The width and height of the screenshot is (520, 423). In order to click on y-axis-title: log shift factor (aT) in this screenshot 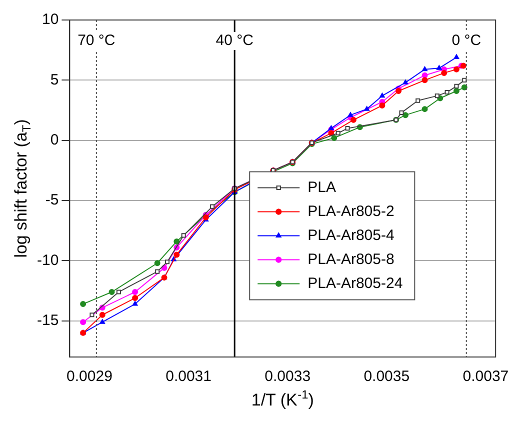, I will do `click(23, 188)`.